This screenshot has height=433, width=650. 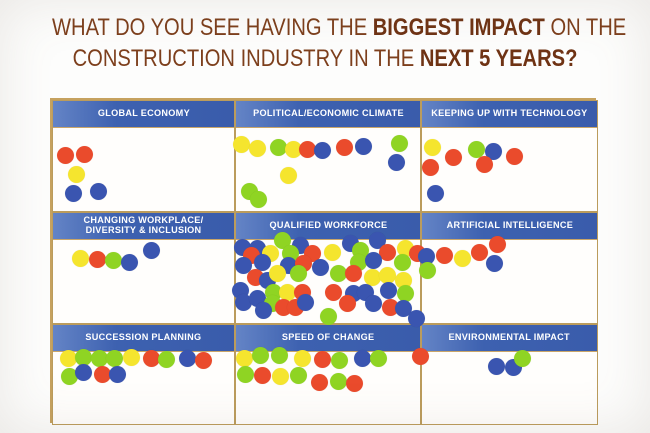 I want to click on question-text-bold: BIGGEST IMPACT, so click(x=458, y=27).